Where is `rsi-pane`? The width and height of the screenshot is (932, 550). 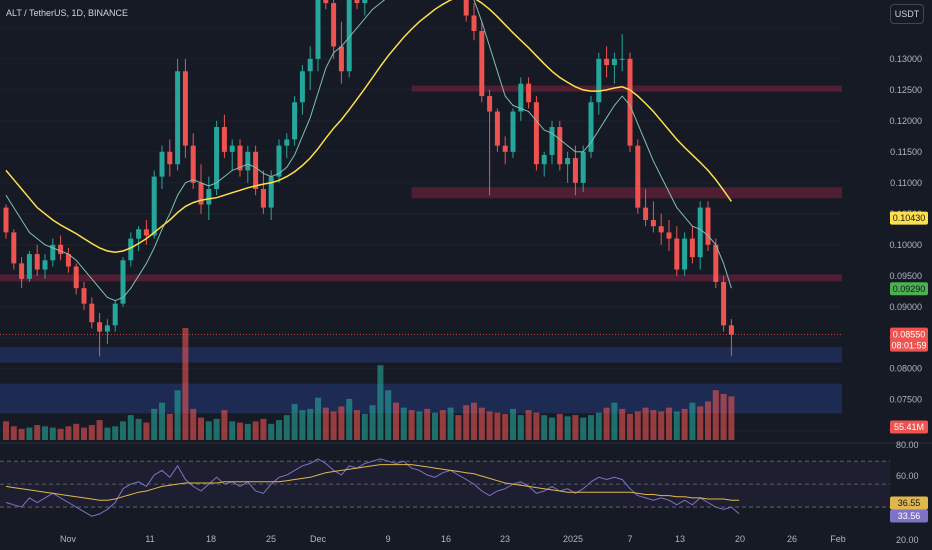
rsi-pane is located at coordinates (466, 479).